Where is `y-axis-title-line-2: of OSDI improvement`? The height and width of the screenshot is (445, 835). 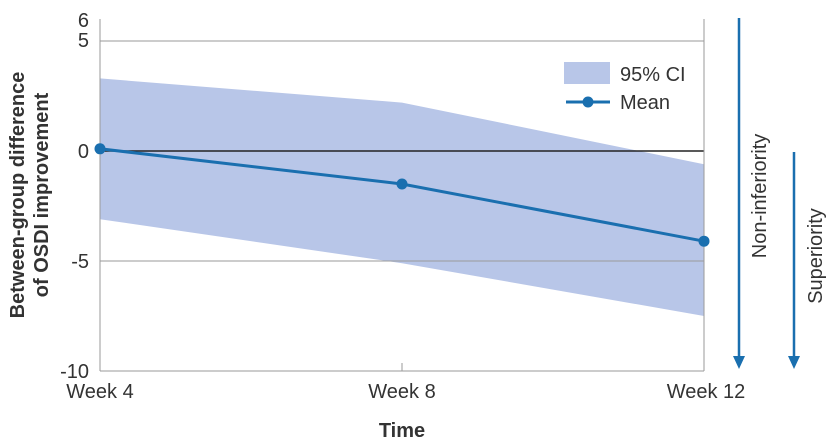
y-axis-title-line-2: of OSDI improvement is located at coordinates (42, 194).